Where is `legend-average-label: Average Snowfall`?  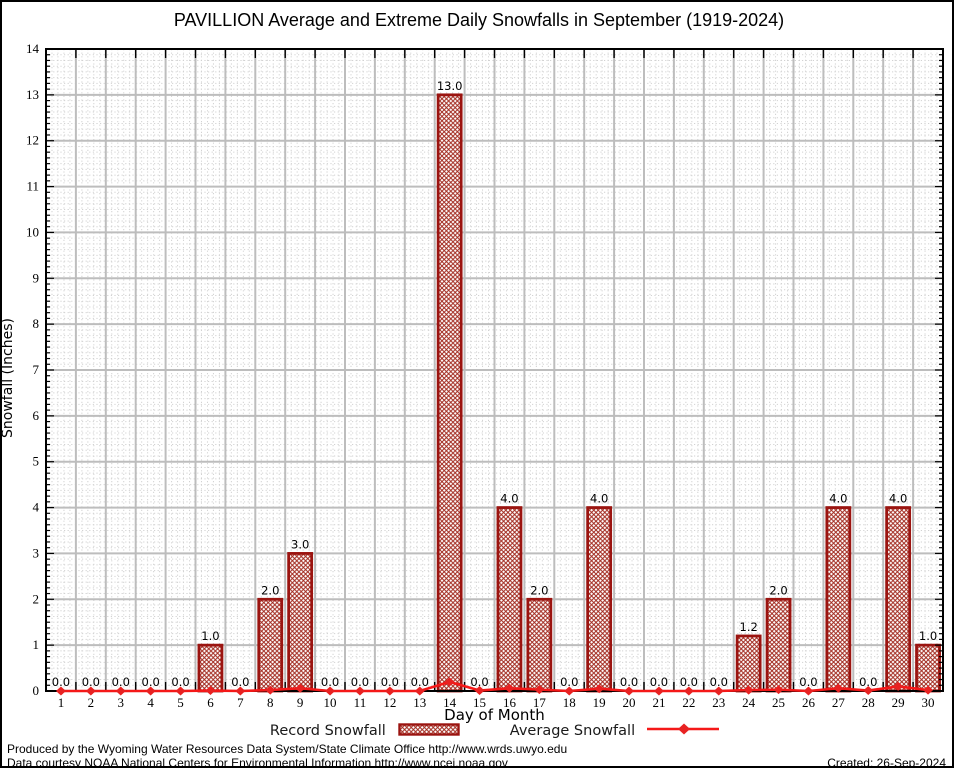 legend-average-label: Average Snowfall is located at coordinates (572, 731).